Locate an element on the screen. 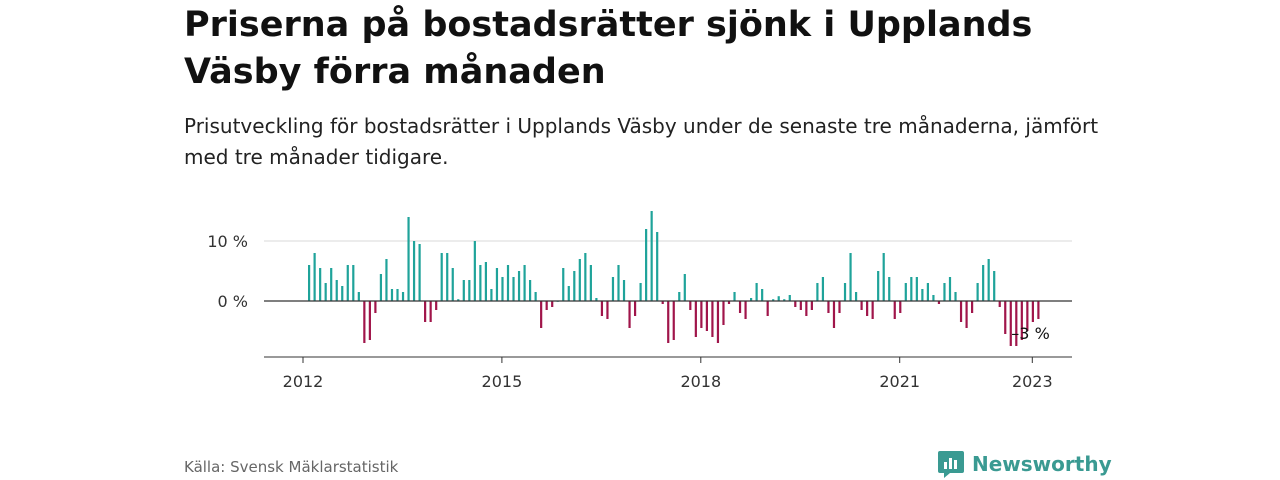 The height and width of the screenshot is (480, 1280). last-value-annotation: –3 % is located at coordinates (1030, 333).